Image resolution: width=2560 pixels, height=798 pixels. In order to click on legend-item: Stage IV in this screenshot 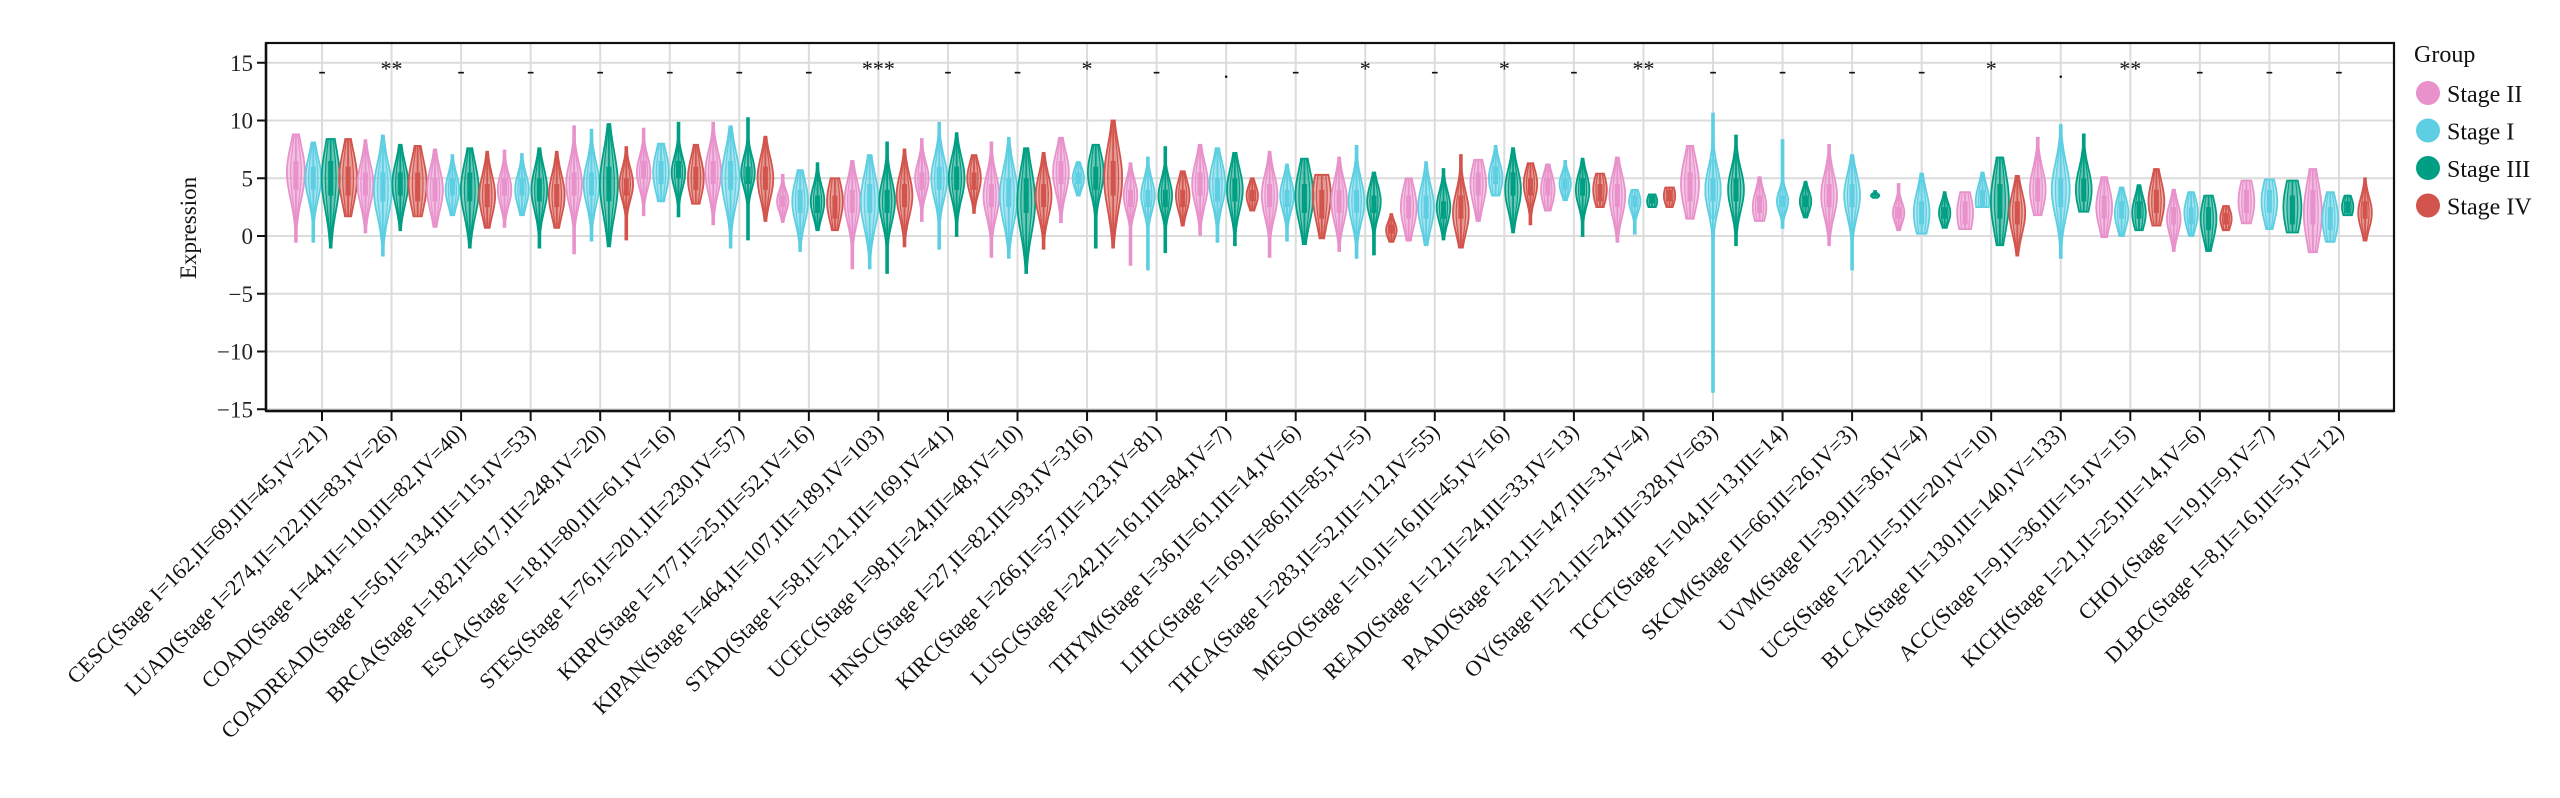, I will do `click(2474, 207)`.